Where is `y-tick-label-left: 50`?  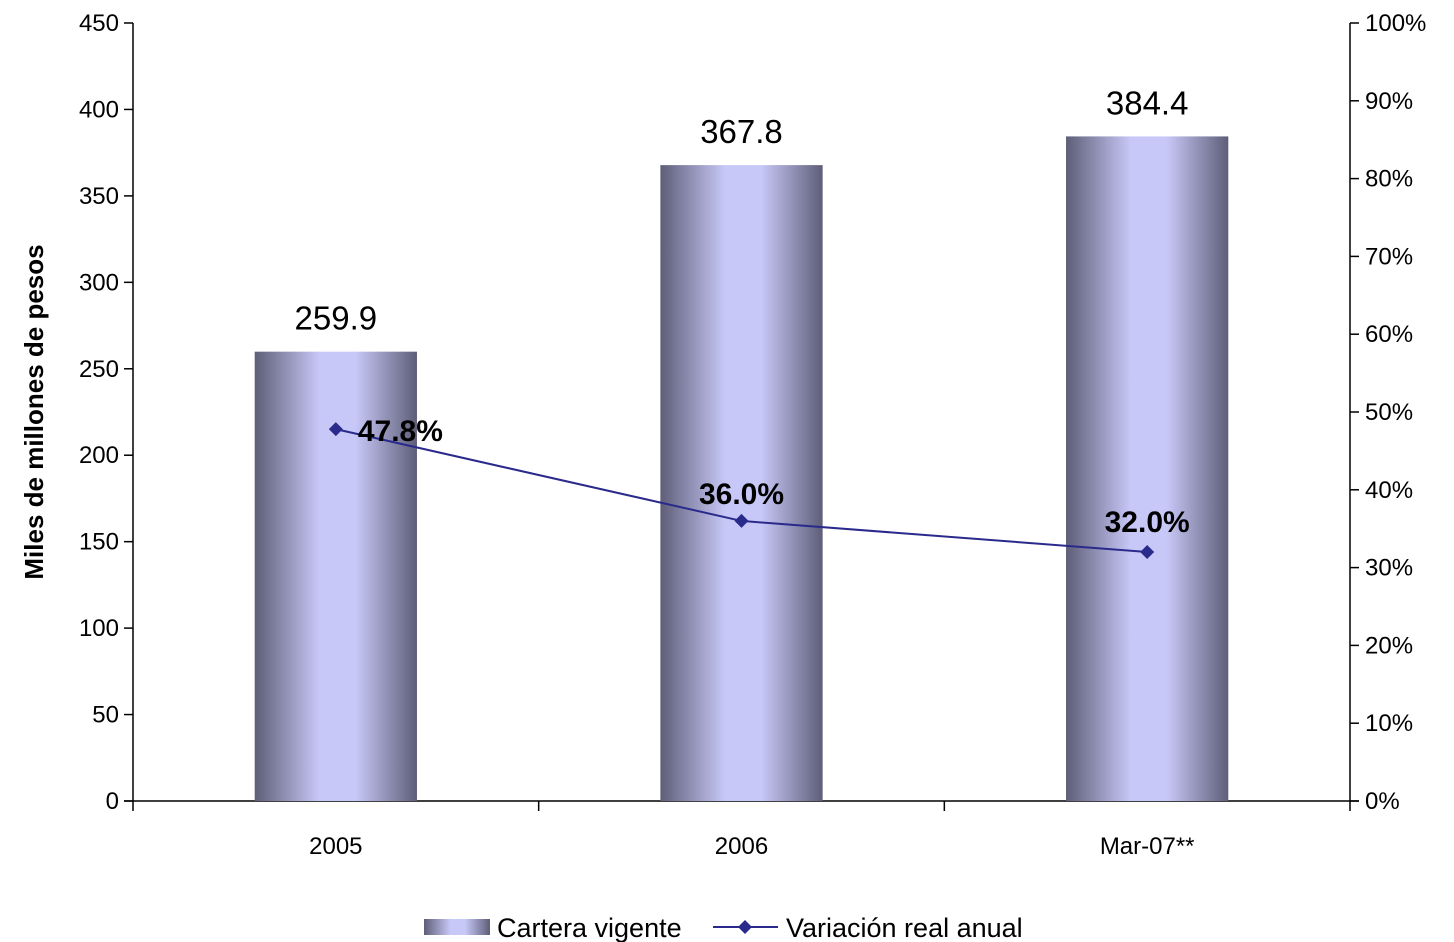
y-tick-label-left: 50 is located at coordinates (105, 715).